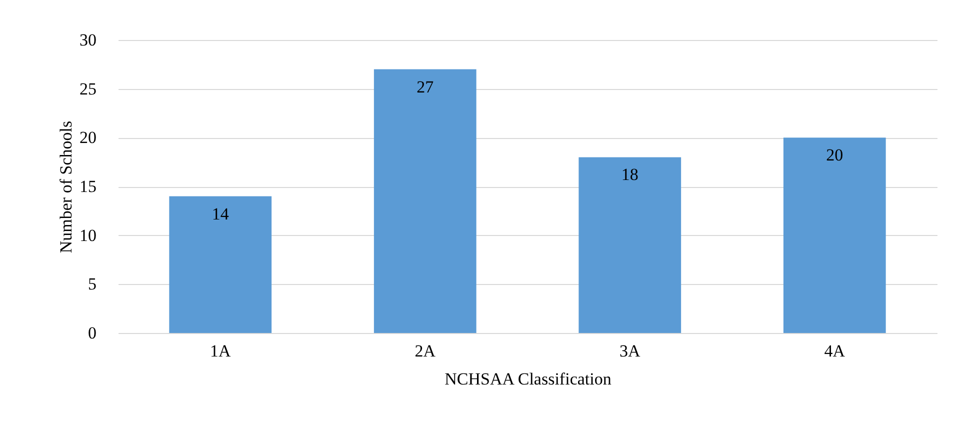  Describe the element at coordinates (92, 333) in the screenshot. I see `y-tick-label: 0` at that location.